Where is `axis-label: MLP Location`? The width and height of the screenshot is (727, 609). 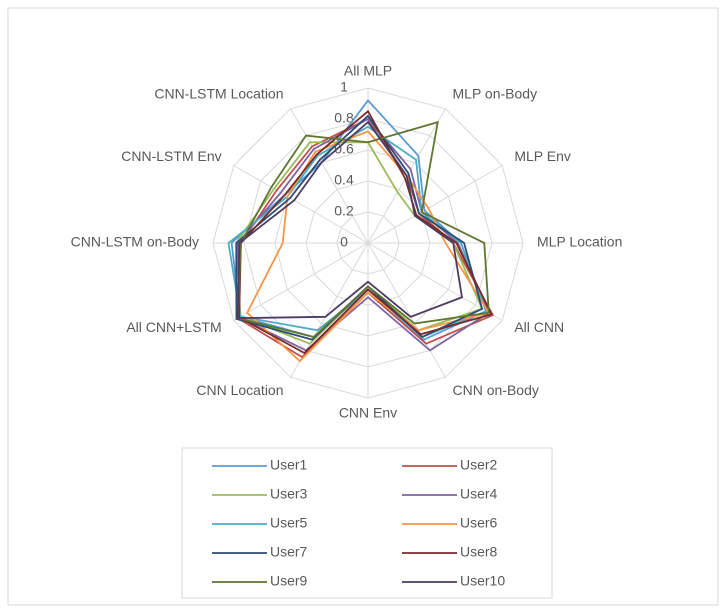 axis-label: MLP Location is located at coordinates (579, 242).